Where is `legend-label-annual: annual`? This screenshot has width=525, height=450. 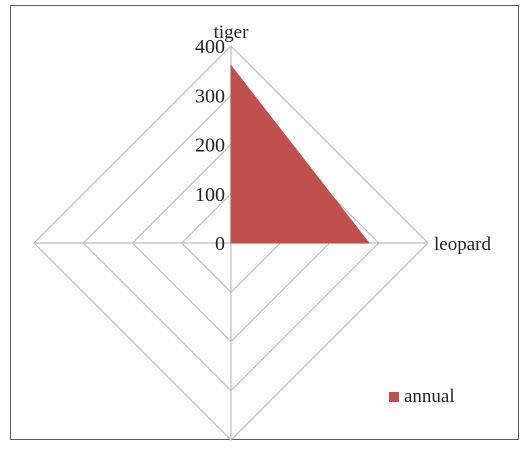 legend-label-annual: annual is located at coordinates (429, 396).